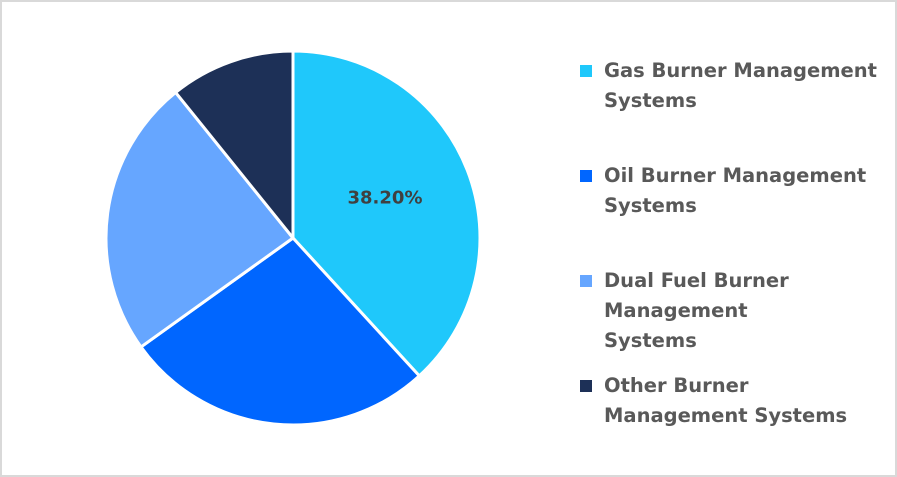 This screenshot has height=477, width=897. What do you see at coordinates (234, 144) in the screenshot?
I see `pie-slice-other` at bounding box center [234, 144].